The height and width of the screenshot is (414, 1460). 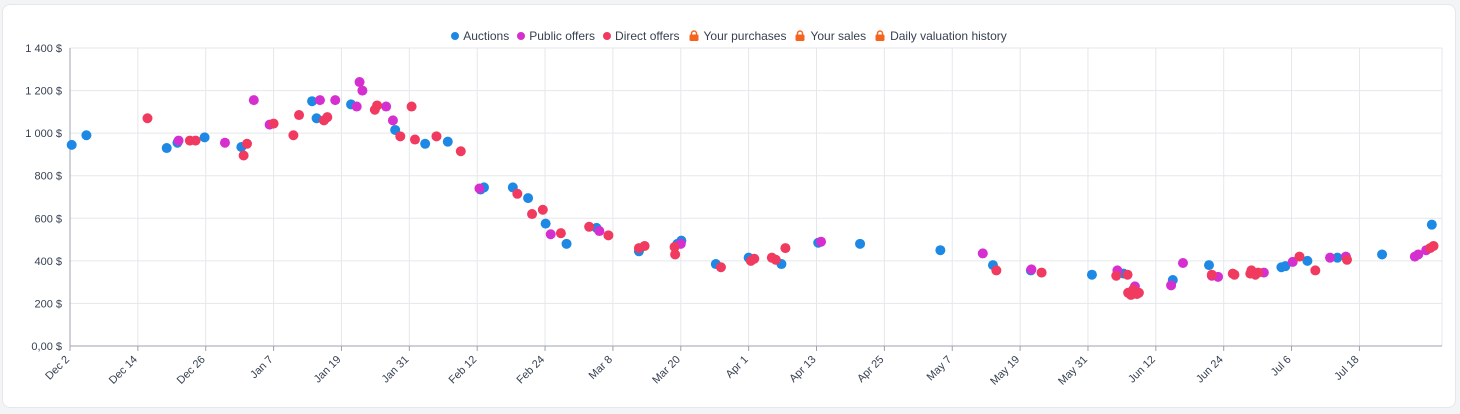 I want to click on x-tick-label: May 31, so click(x=1073, y=371).